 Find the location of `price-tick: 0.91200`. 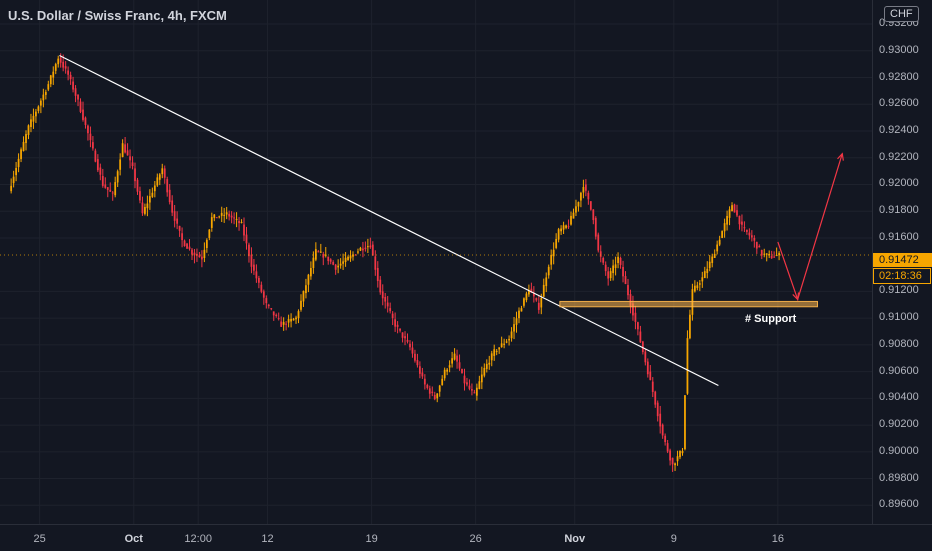

price-tick: 0.91200 is located at coordinates (899, 290).